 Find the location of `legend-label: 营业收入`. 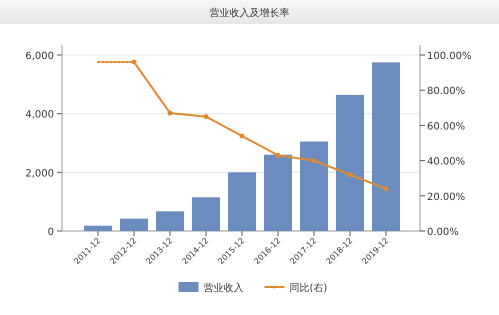

legend-label: 营业收入 is located at coordinates (224, 288).